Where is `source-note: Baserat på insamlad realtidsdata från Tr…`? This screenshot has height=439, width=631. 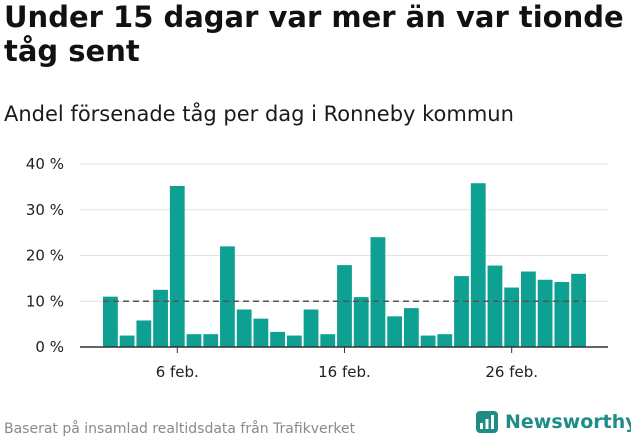 source-note: Baserat på insamlad realtidsdata från Tr… is located at coordinates (180, 429).